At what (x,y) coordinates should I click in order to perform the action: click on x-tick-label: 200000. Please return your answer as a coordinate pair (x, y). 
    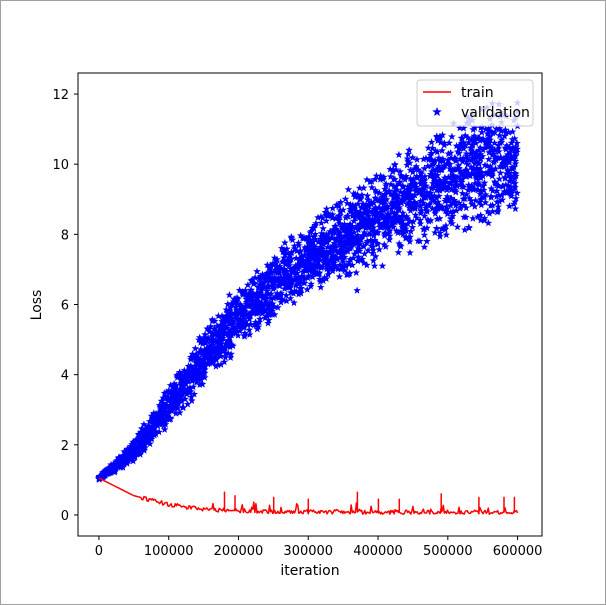
    Looking at the image, I should click on (239, 551).